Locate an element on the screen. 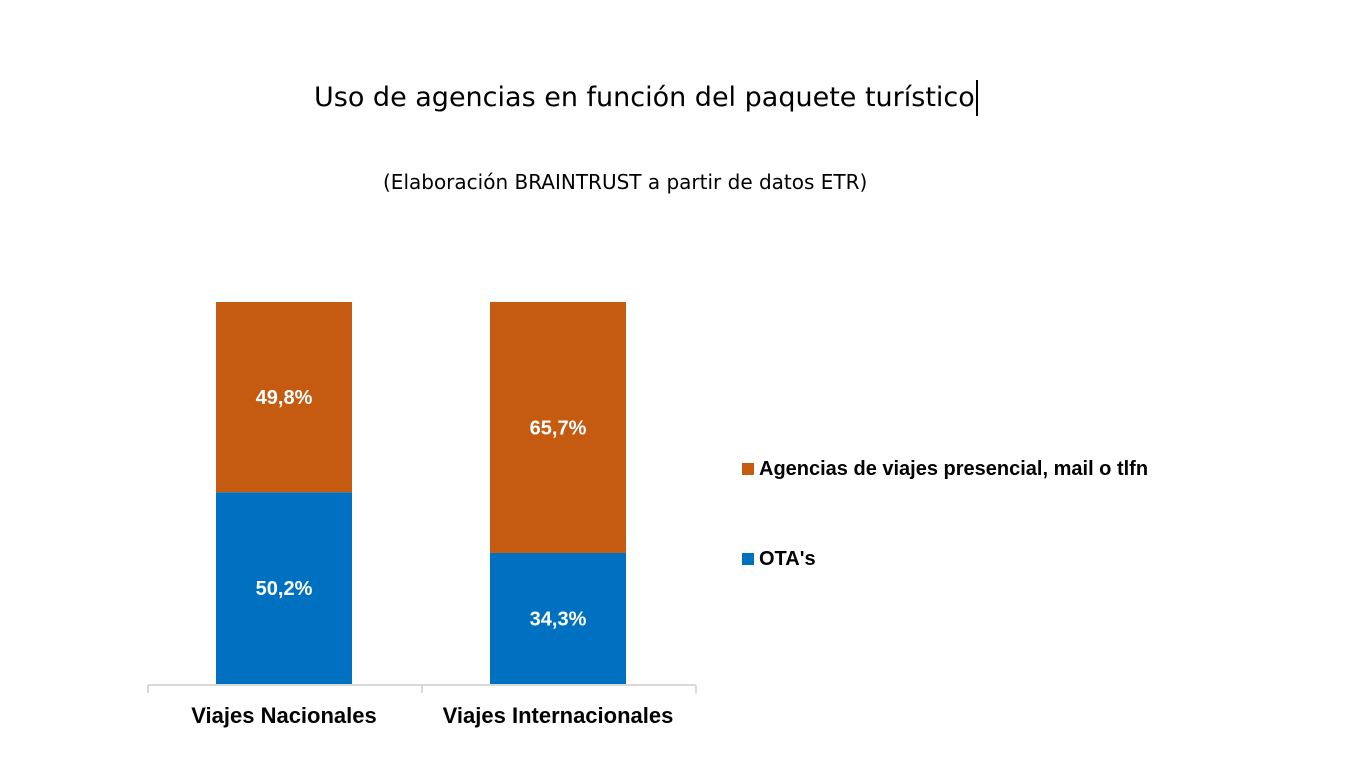  legend-swatch-otas is located at coordinates (748, 559).